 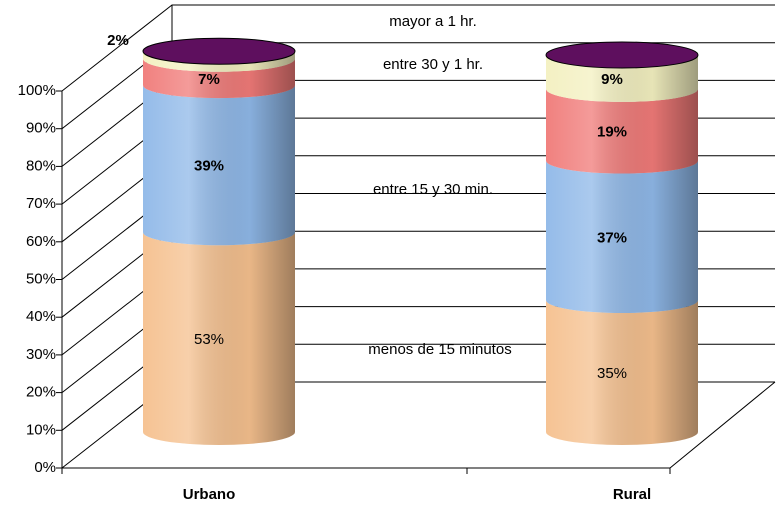 What do you see at coordinates (41, 203) in the screenshot?
I see `y-tick-label: 70%` at bounding box center [41, 203].